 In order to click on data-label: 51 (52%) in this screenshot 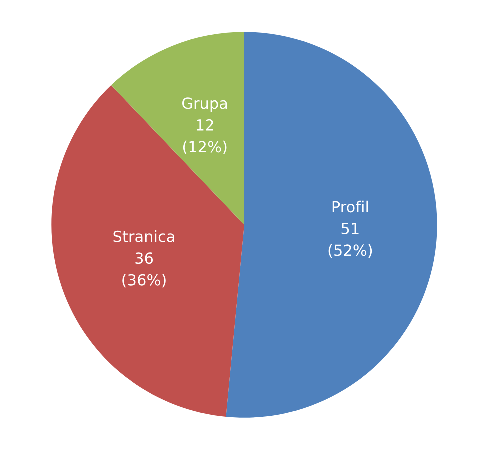, I will do `click(350, 240)`.